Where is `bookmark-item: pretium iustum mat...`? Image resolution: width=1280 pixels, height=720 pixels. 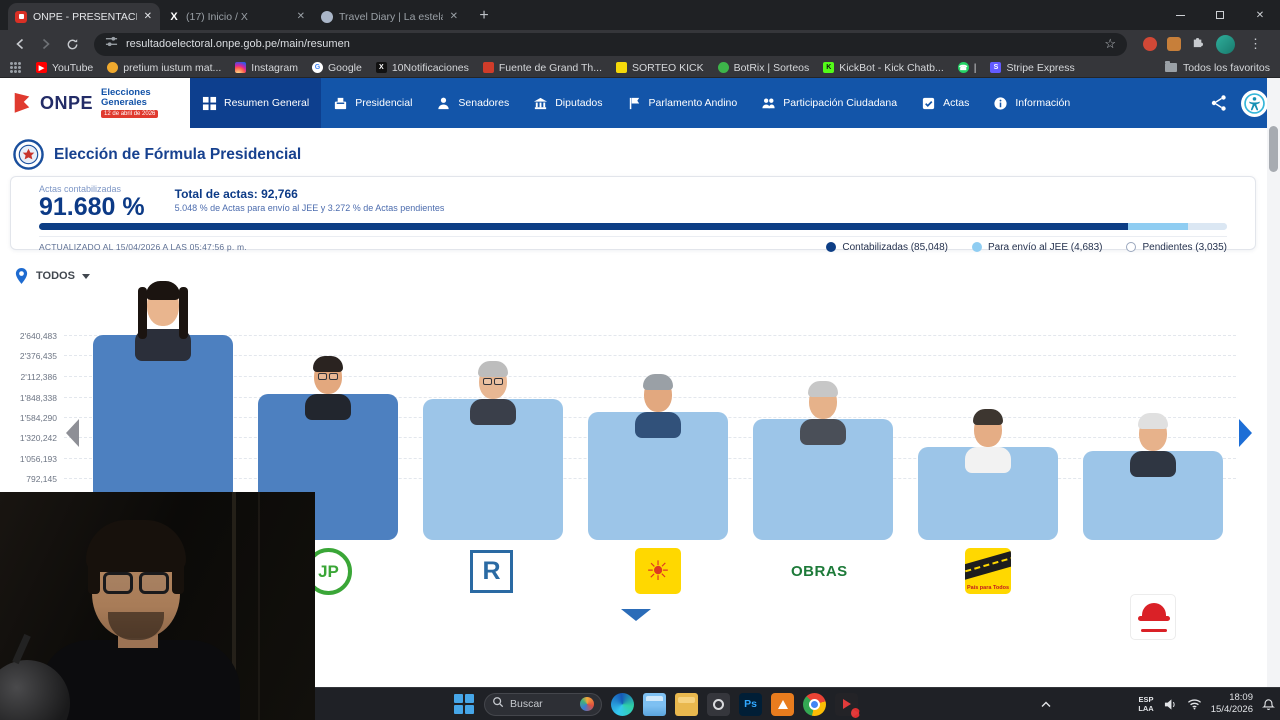 bookmark-item: pretium iustum mat... is located at coordinates (164, 68).